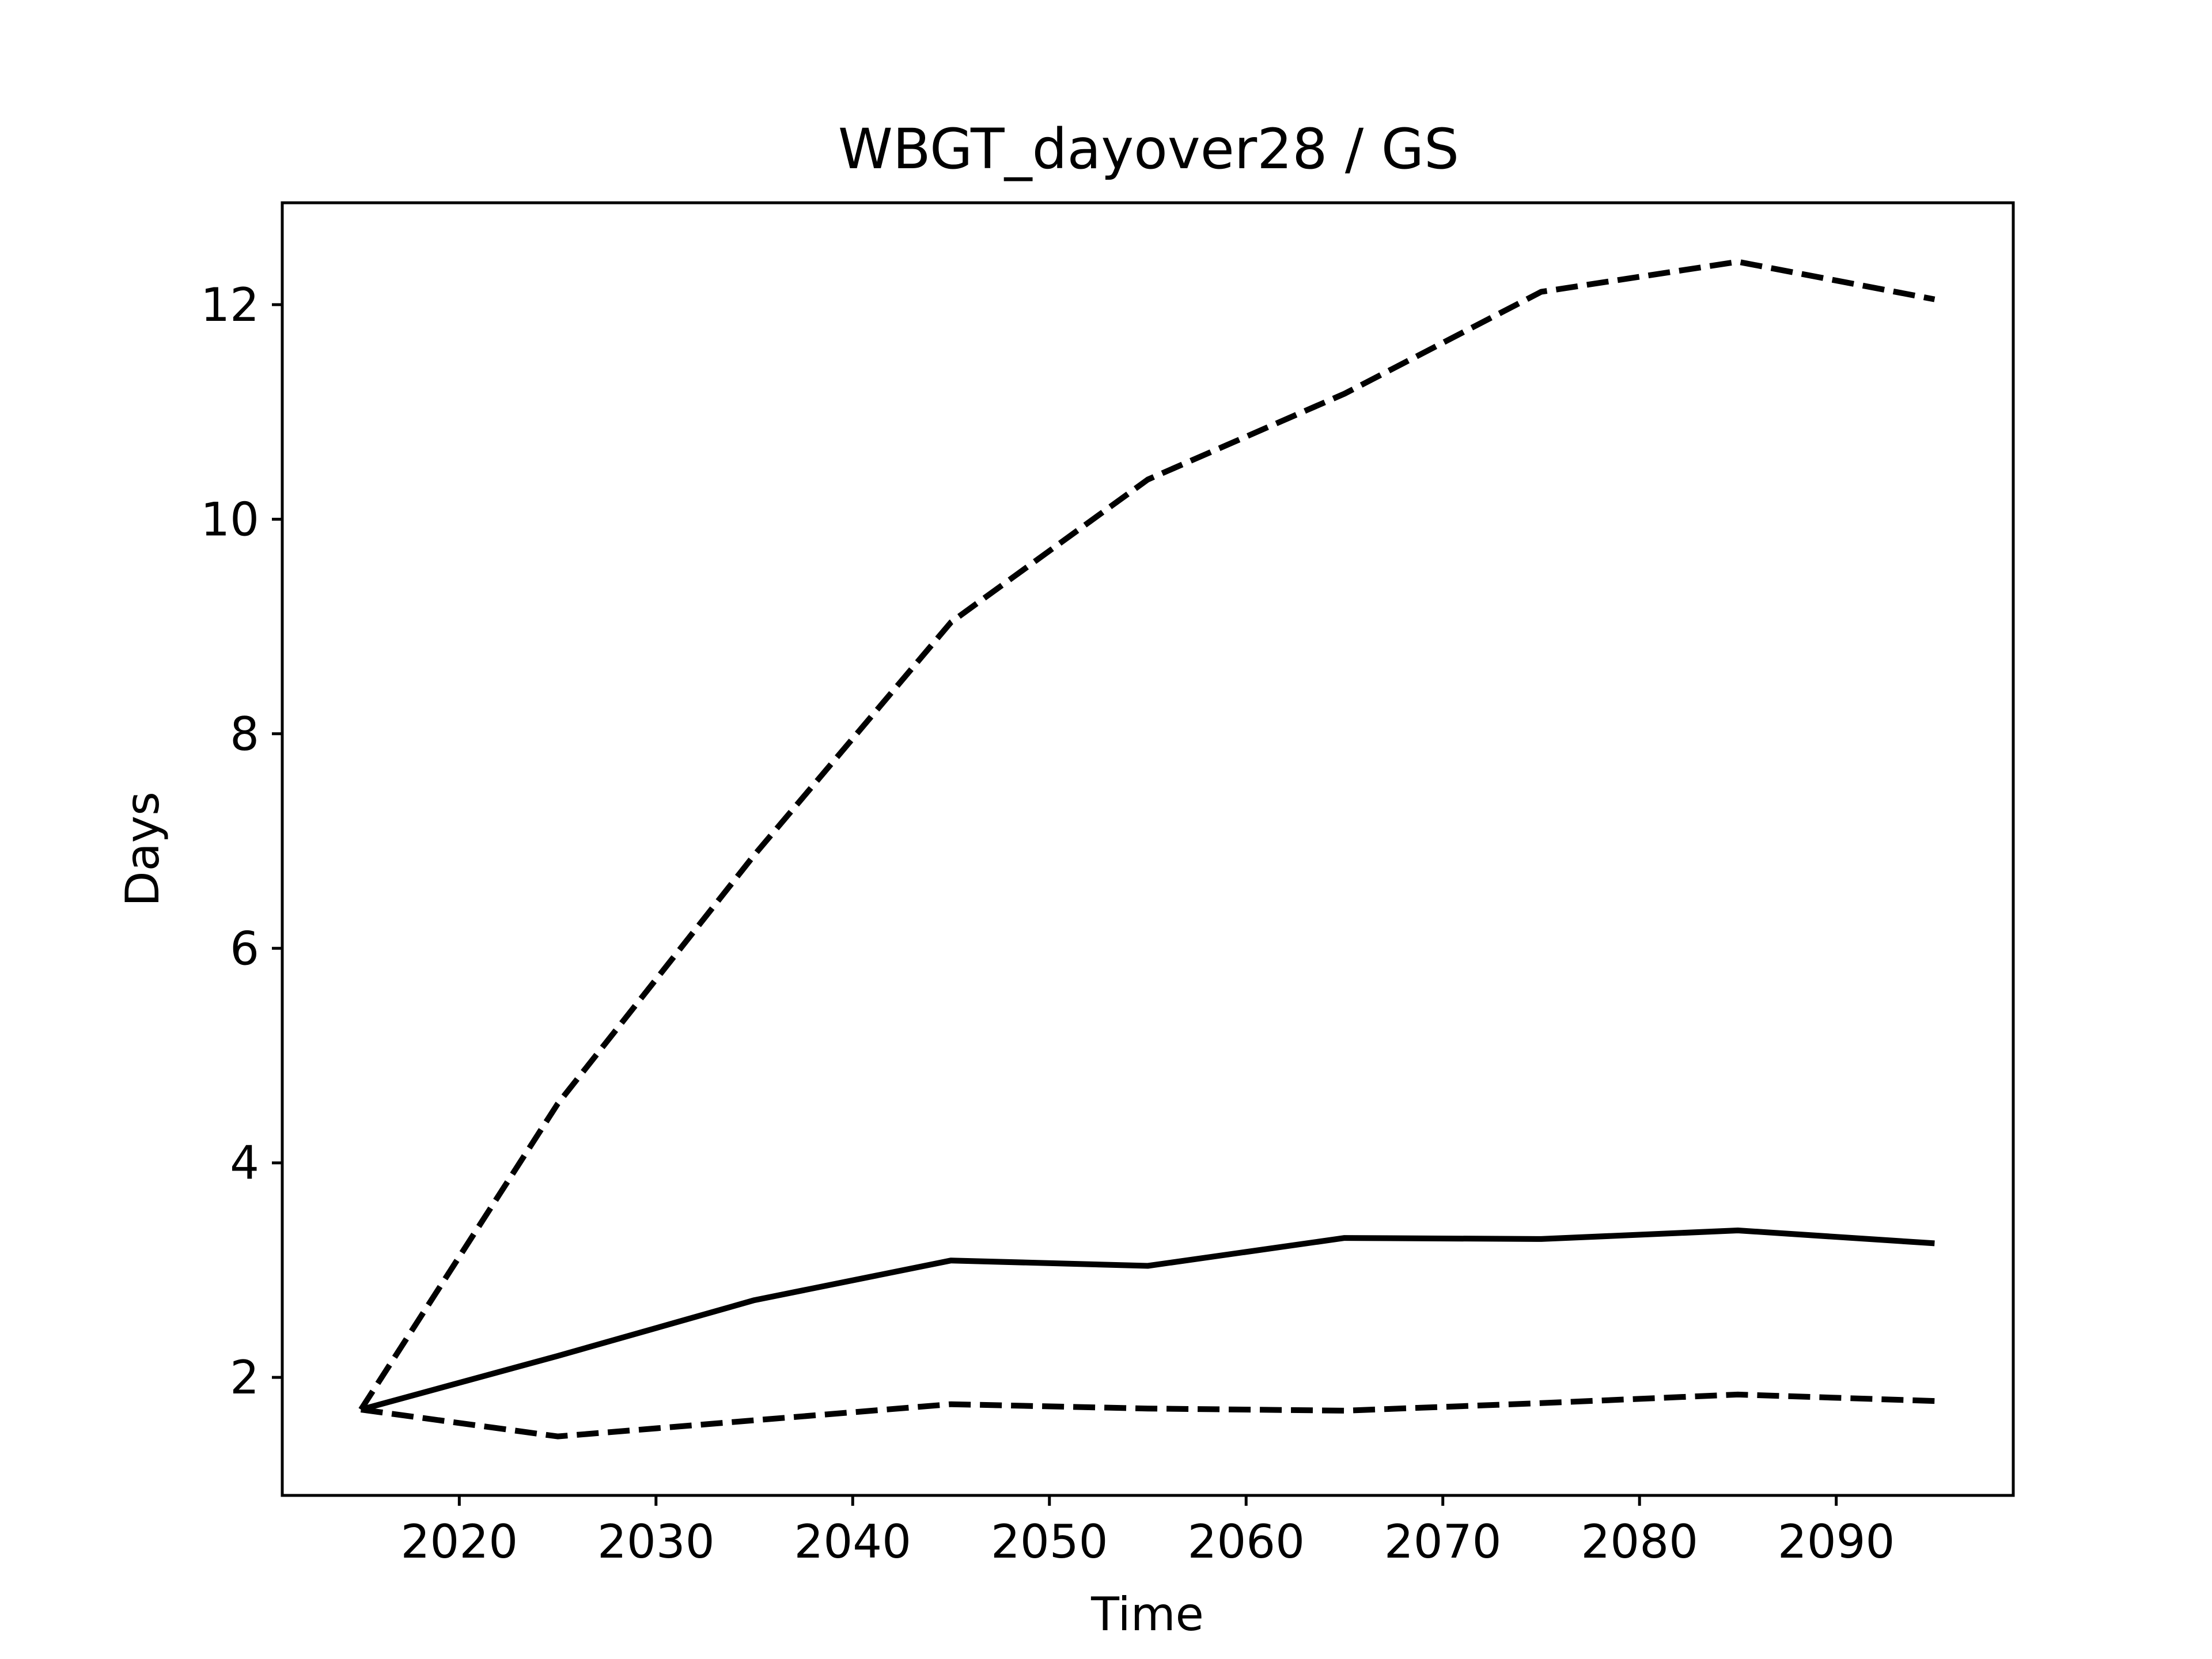 The width and height of the screenshot is (2212, 1659). Describe the element at coordinates (244, 1163) in the screenshot. I see `y-tick-label: 4` at that location.